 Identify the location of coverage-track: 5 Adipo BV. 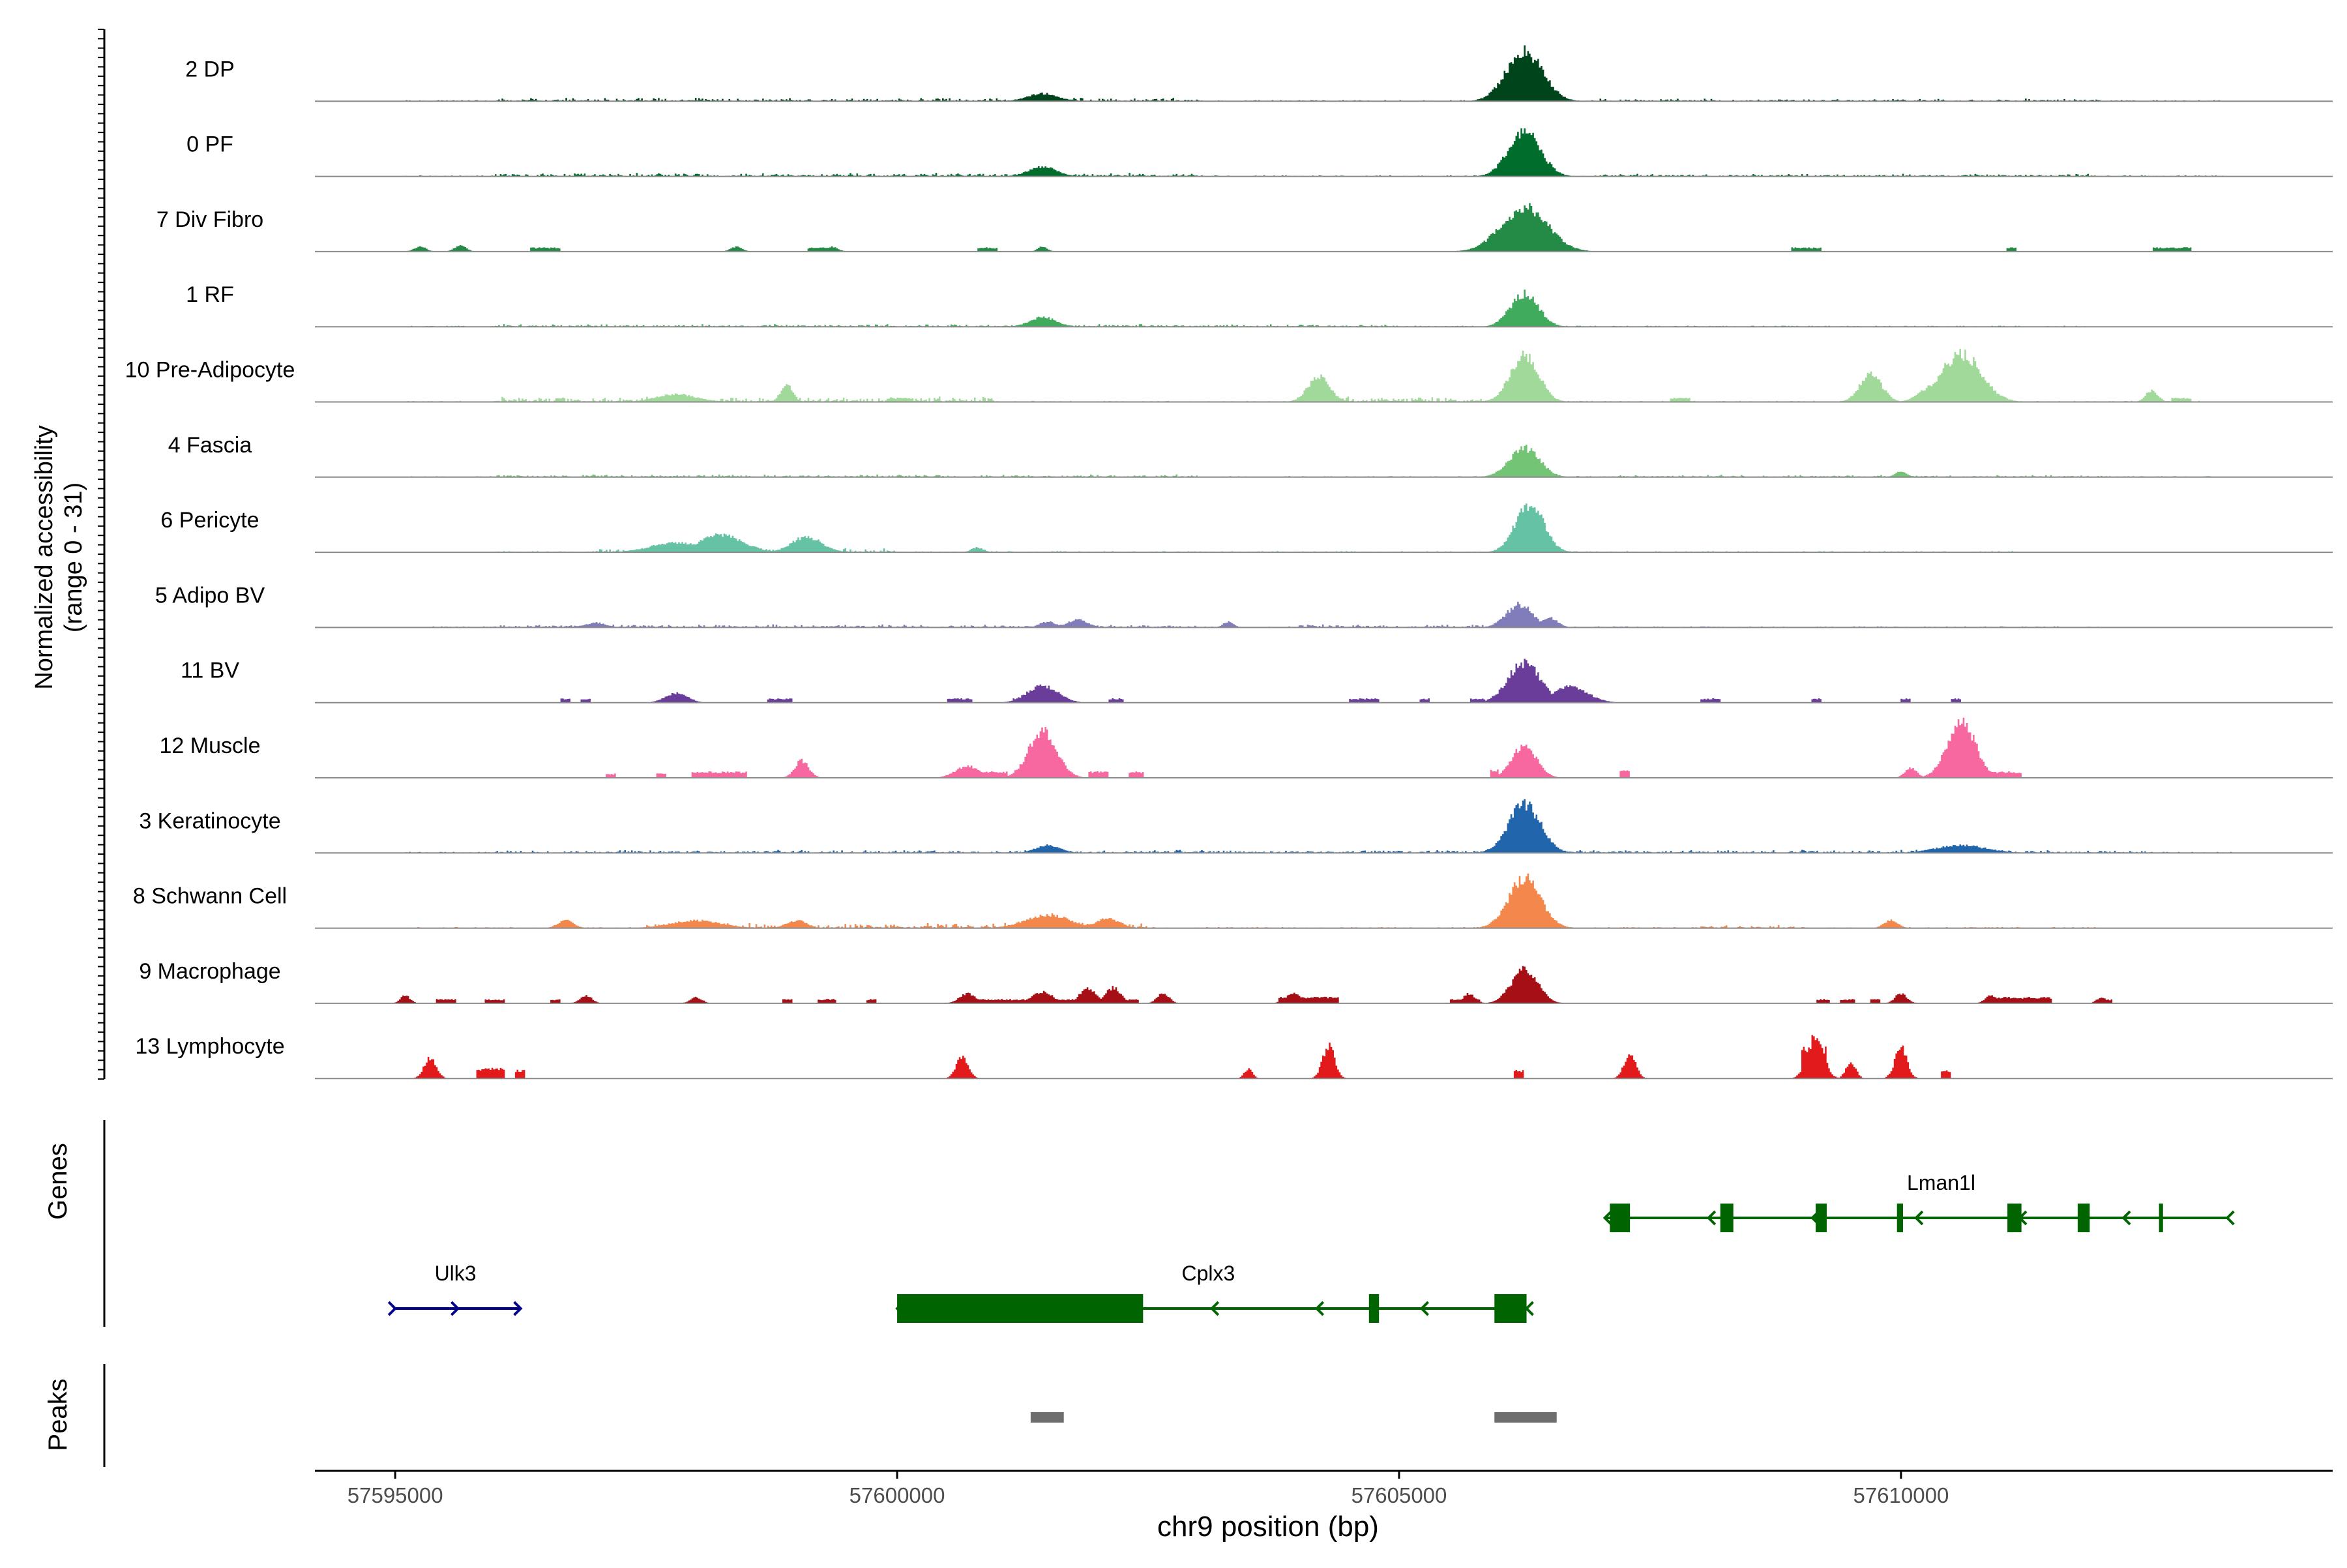
(1244, 606).